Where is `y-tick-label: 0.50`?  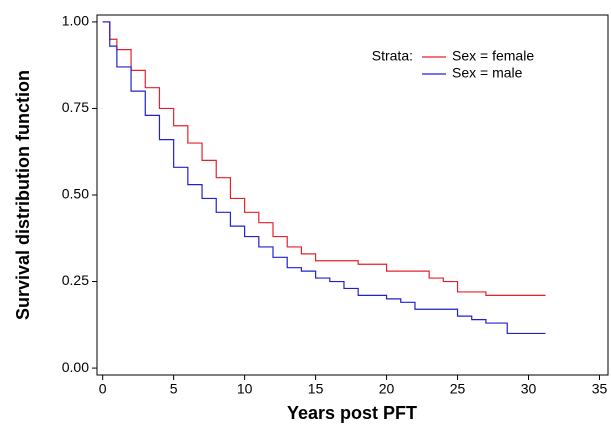 y-tick-label: 0.50 is located at coordinates (75, 194).